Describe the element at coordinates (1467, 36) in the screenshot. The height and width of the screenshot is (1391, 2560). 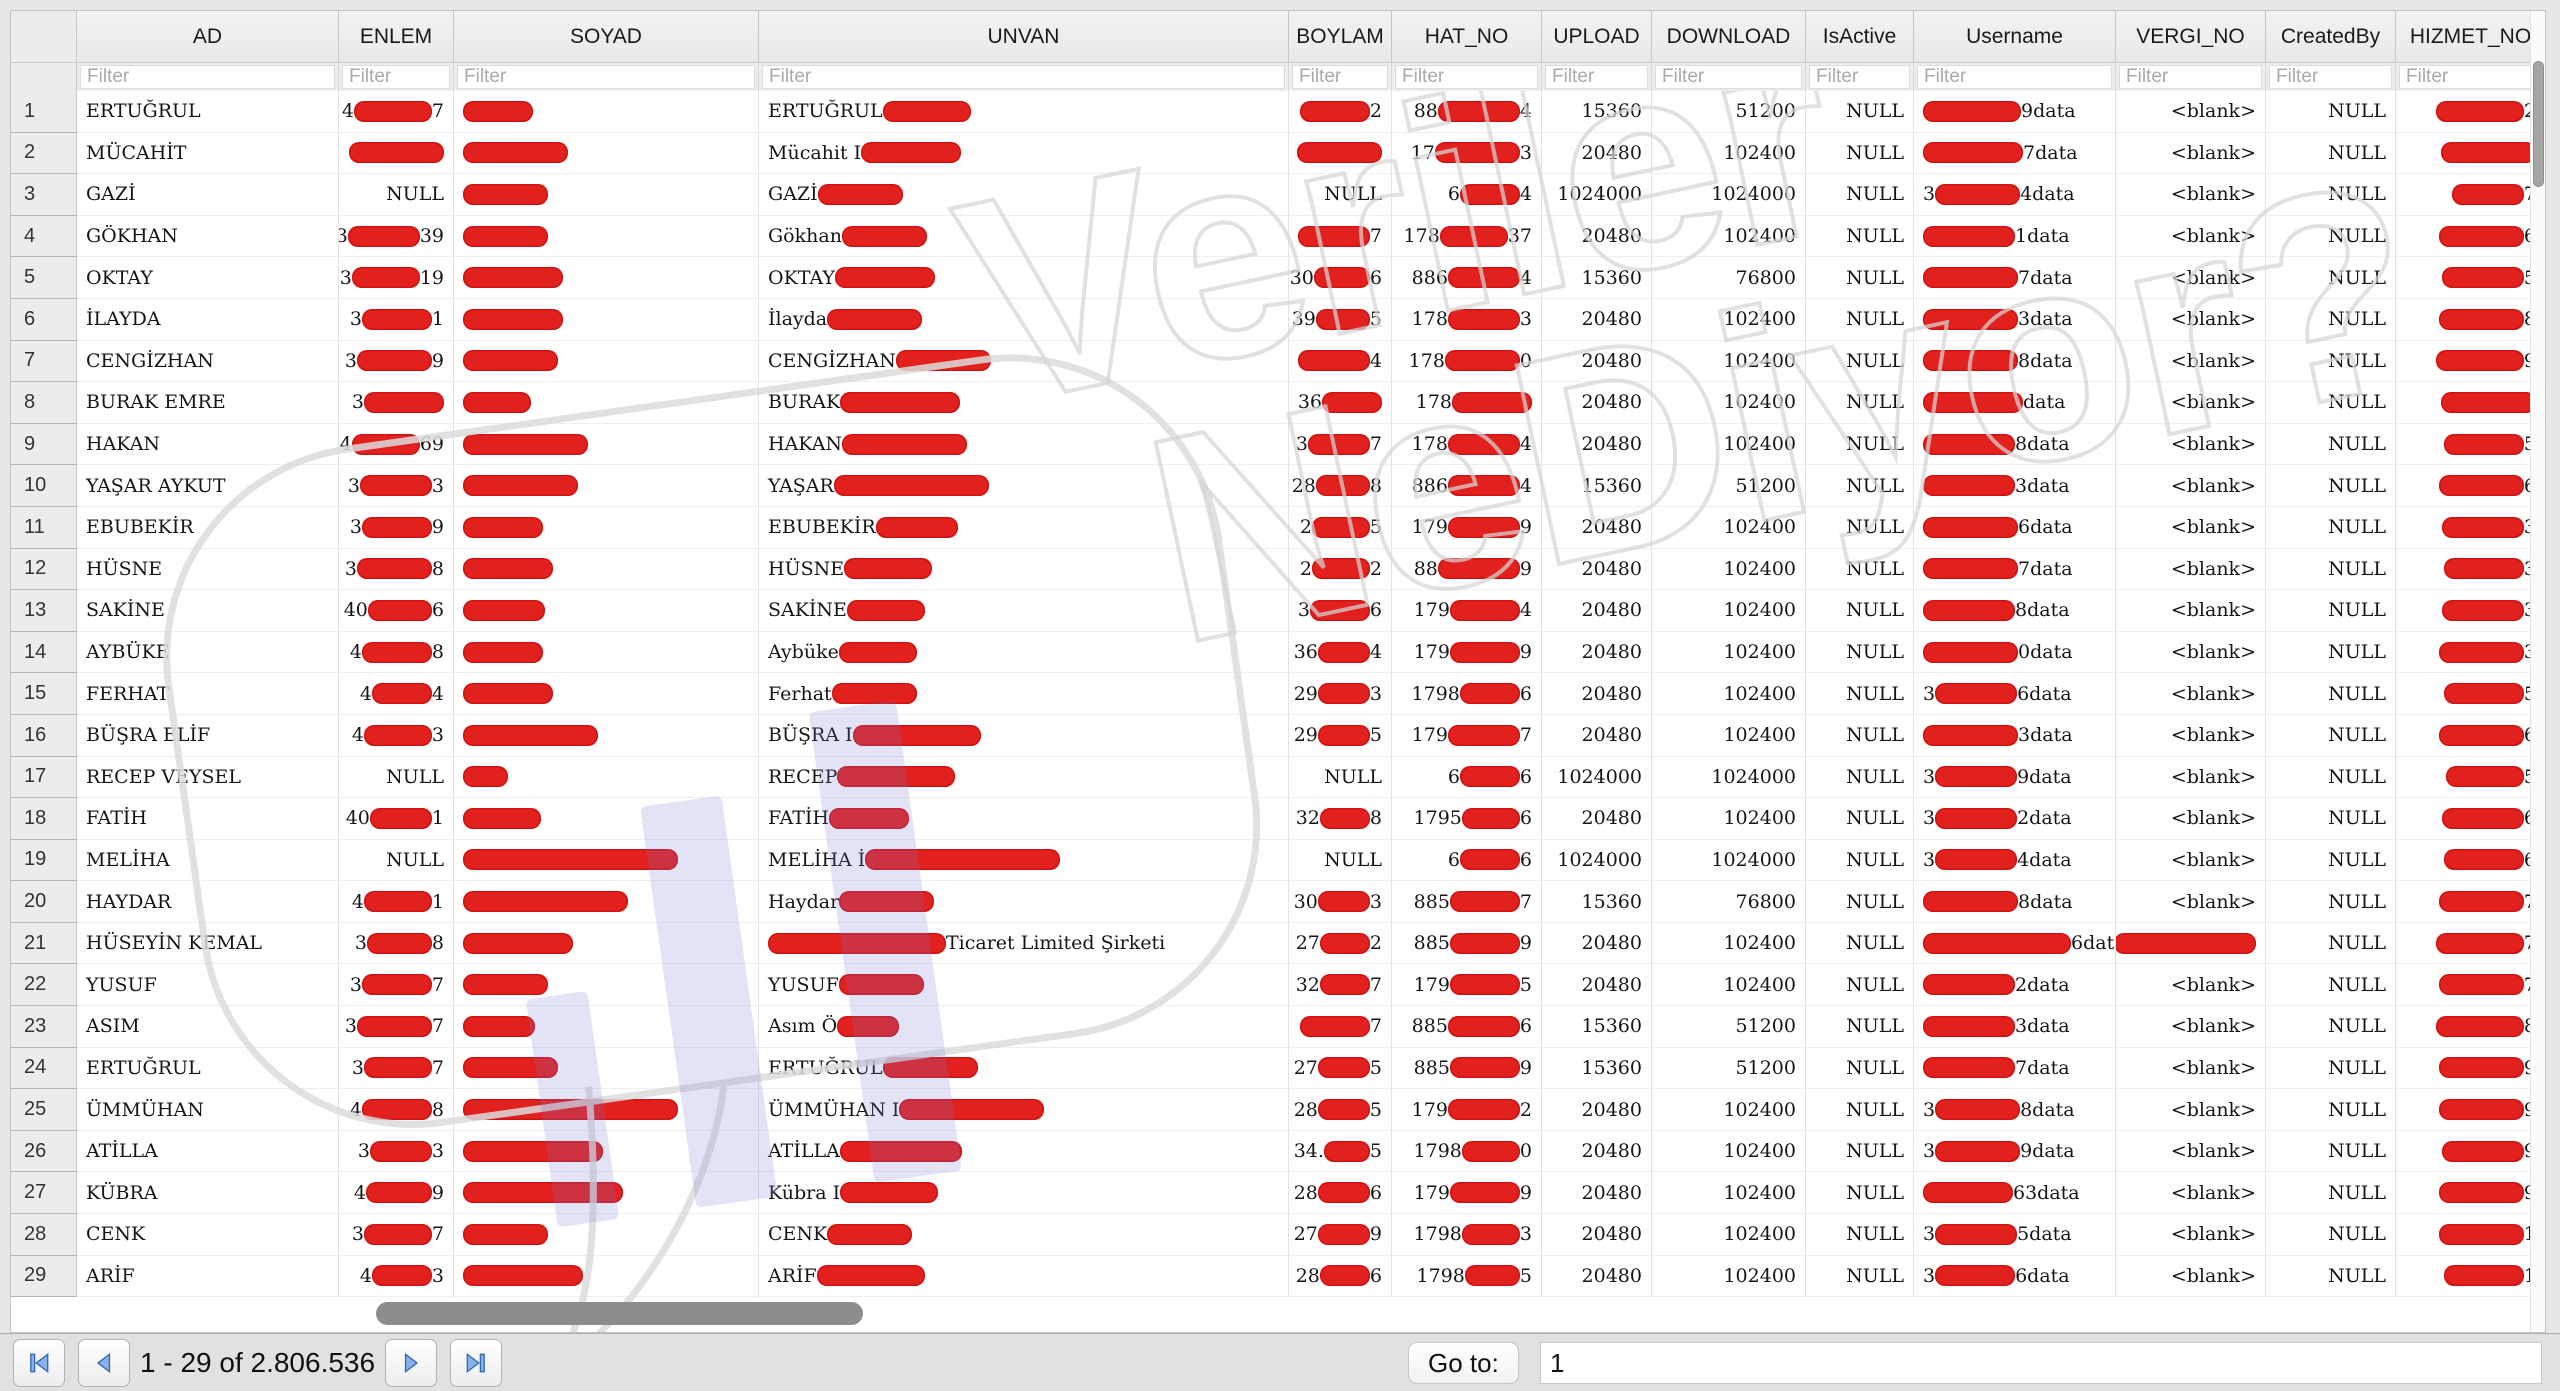
I see `column-header-hat_no: HAT_NO` at that location.